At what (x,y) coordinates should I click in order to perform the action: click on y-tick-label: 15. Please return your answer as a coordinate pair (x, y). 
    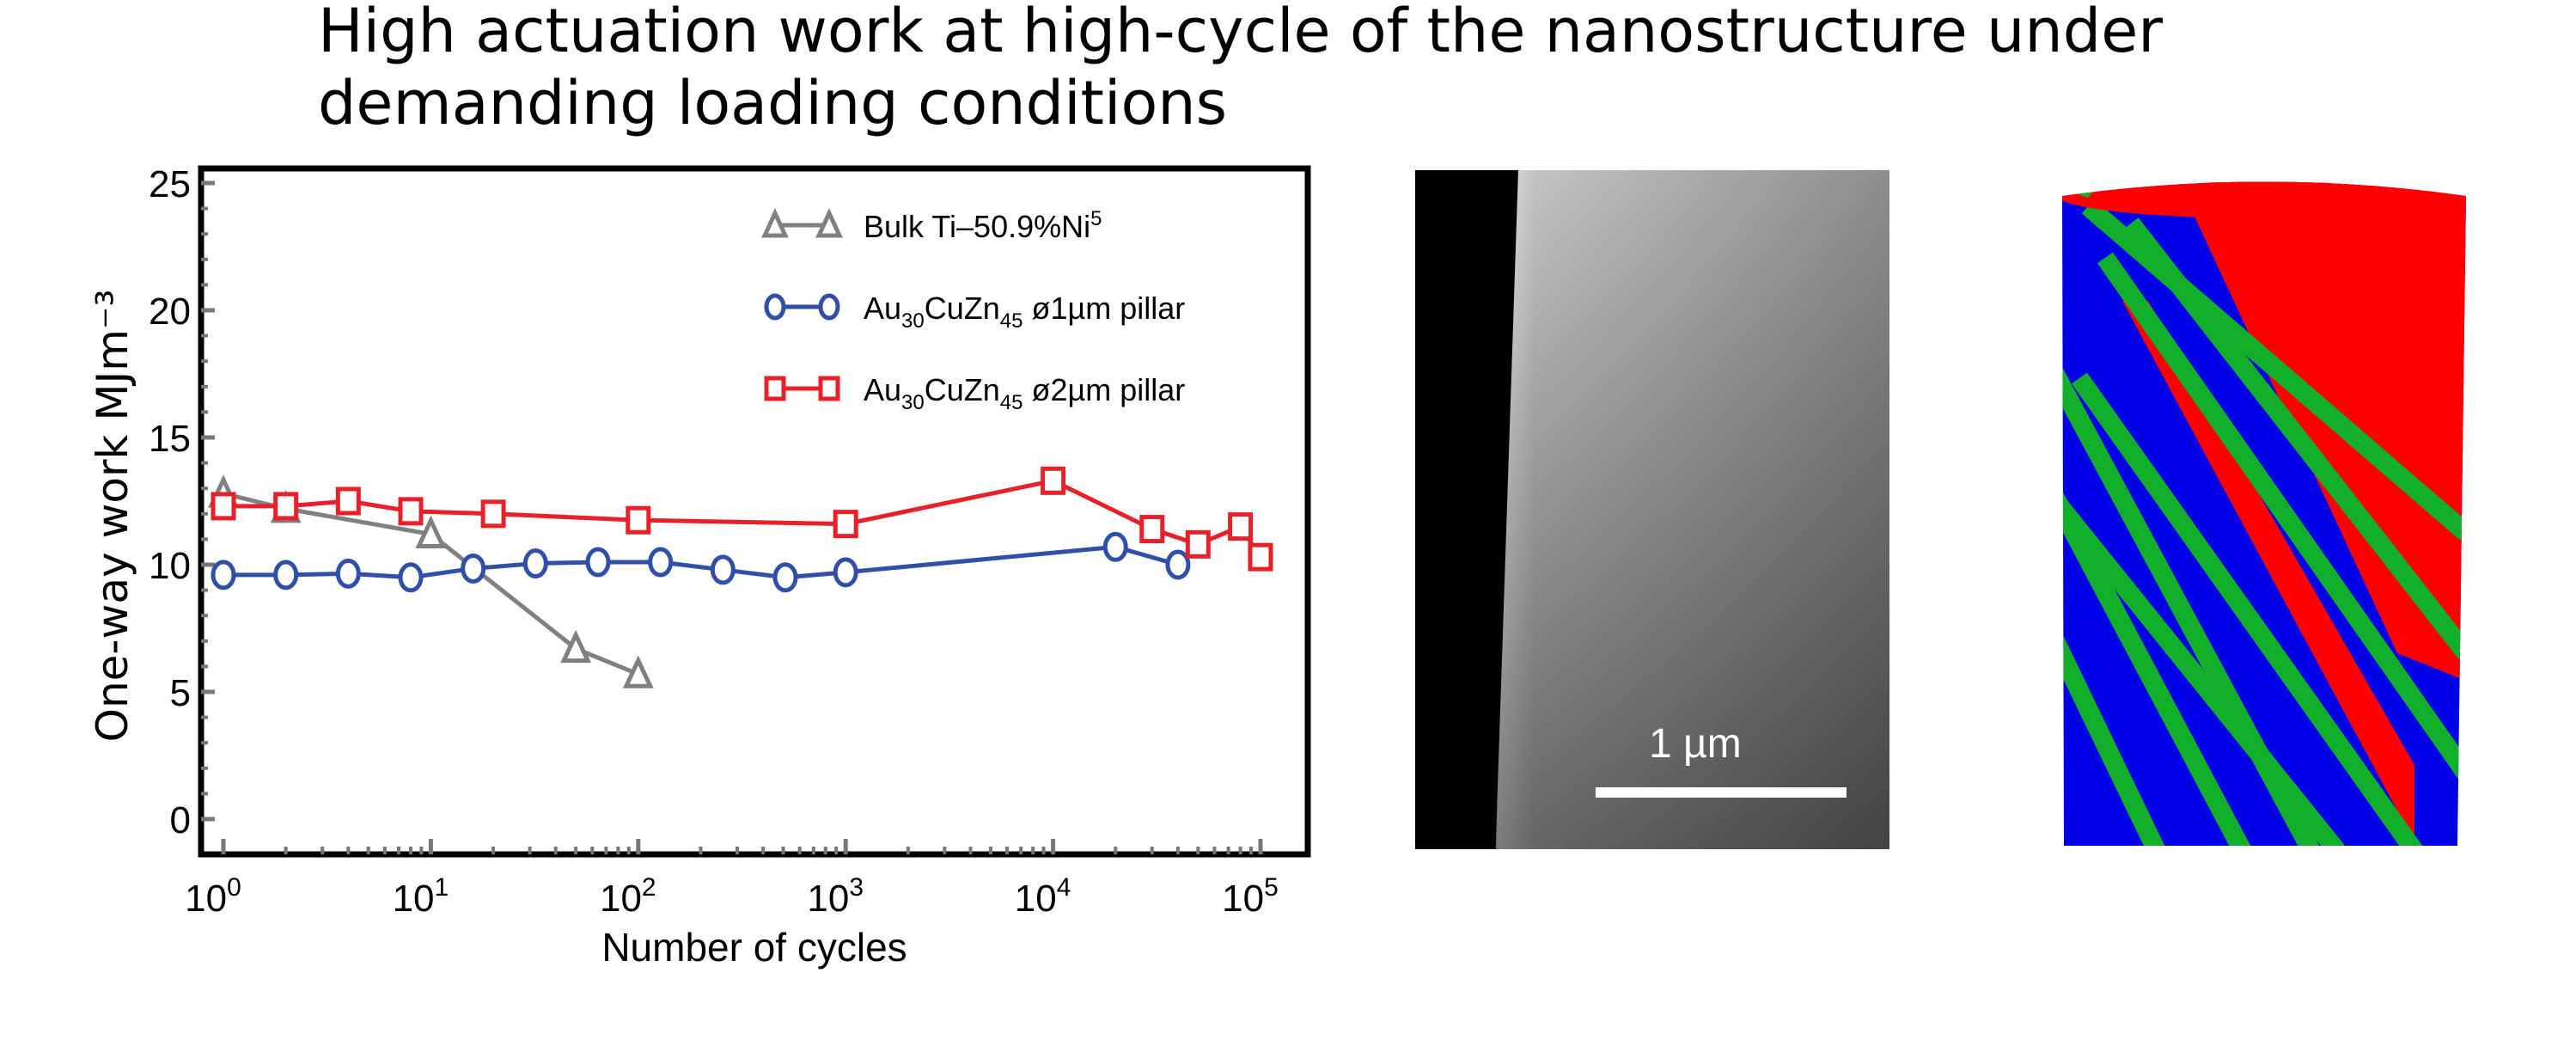
    Looking at the image, I should click on (170, 439).